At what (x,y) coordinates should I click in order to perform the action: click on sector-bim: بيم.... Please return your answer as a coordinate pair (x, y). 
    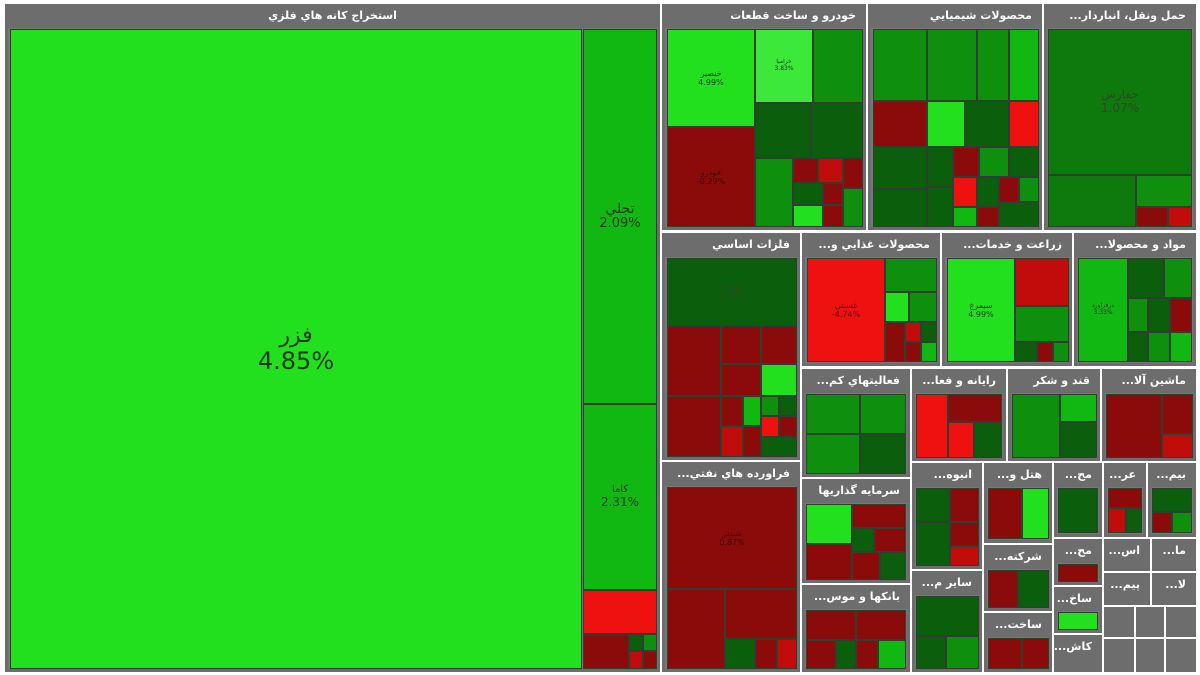
    Looking at the image, I should click on (1172, 500).